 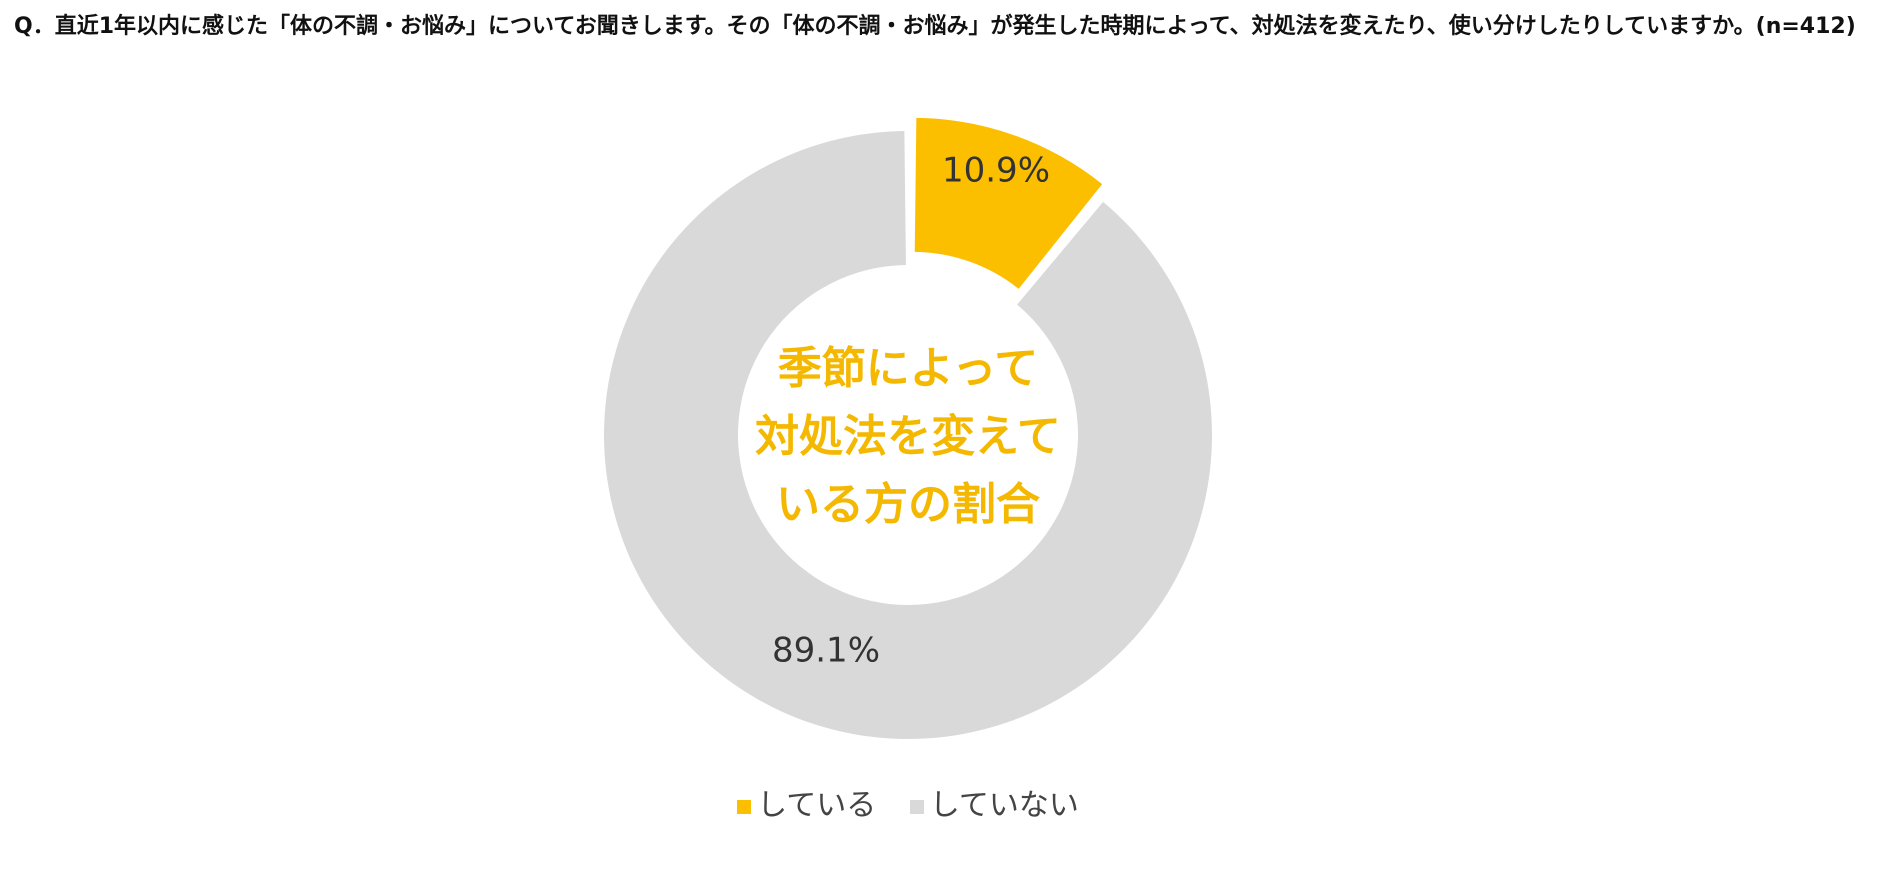 What do you see at coordinates (826, 651) in the screenshot?
I see `data-label-1: 89.1%` at bounding box center [826, 651].